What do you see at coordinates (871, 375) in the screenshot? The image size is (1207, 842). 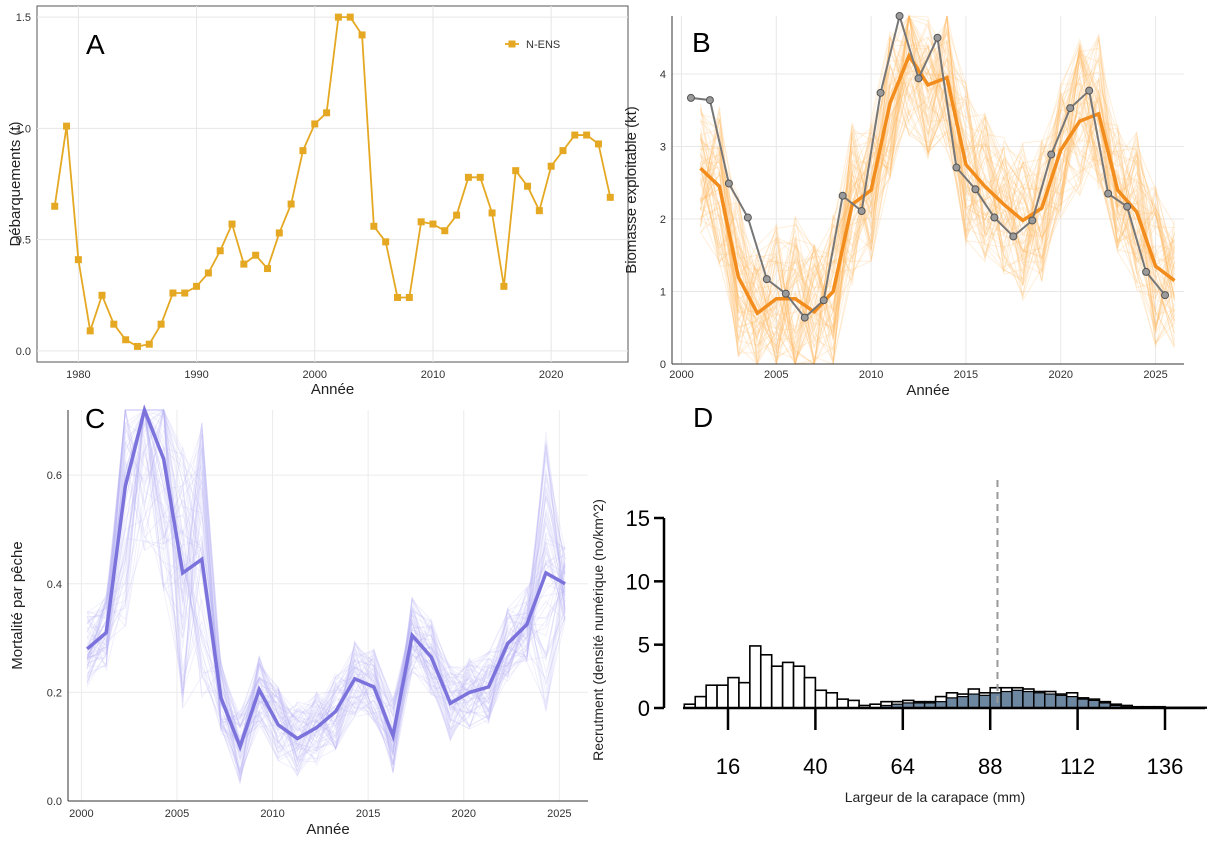 I see `x-tick-label: 2010` at bounding box center [871, 375].